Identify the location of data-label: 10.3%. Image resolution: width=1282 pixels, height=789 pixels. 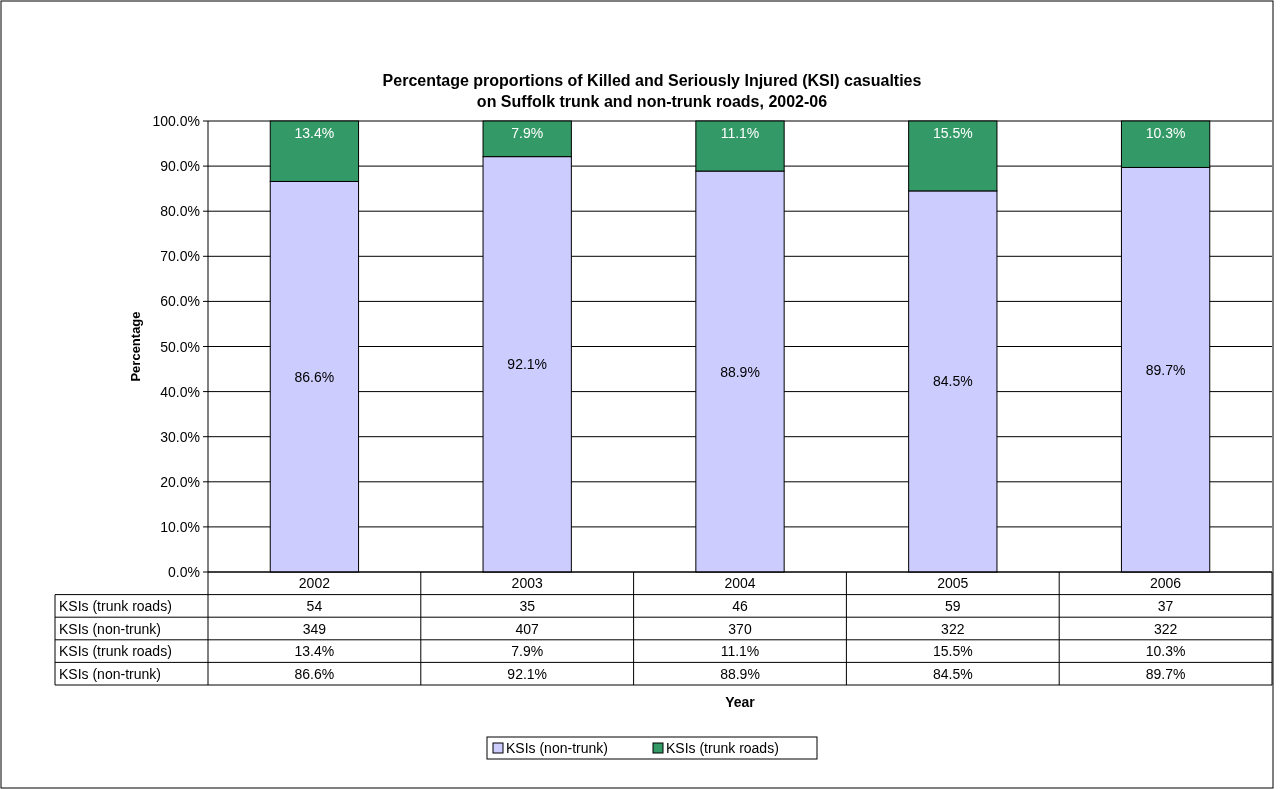
(1165, 651).